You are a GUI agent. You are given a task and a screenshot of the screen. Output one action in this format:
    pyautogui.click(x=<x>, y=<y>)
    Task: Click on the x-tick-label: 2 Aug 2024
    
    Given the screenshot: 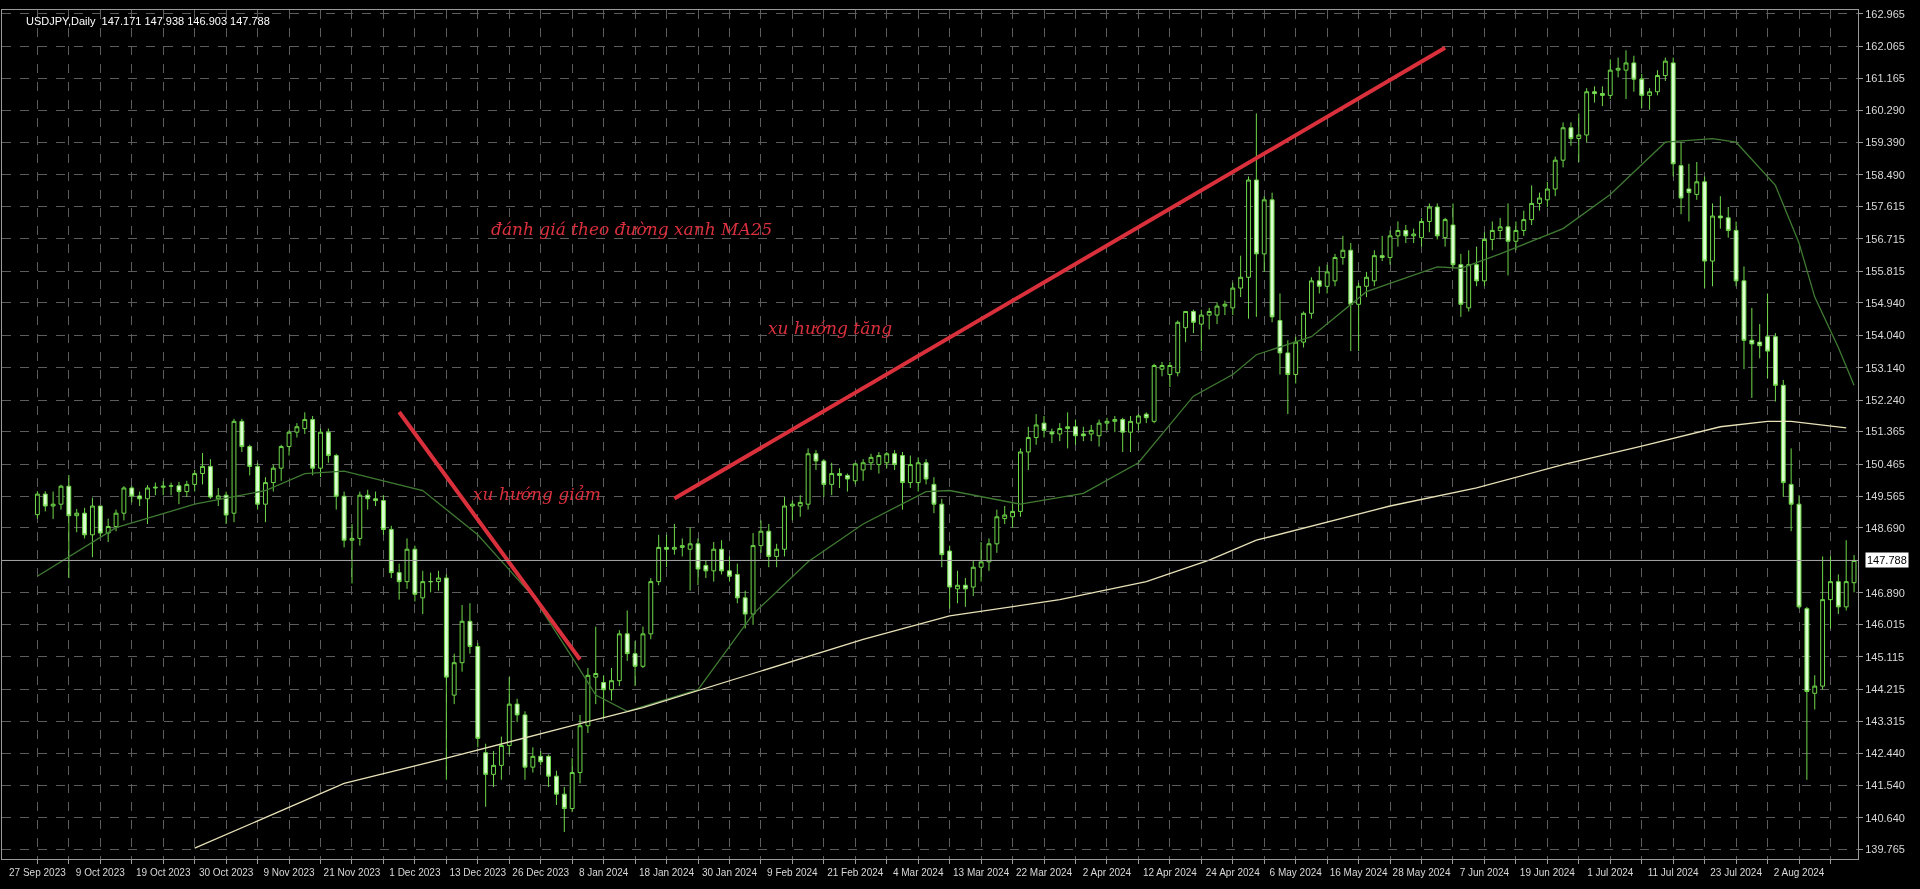 What is the action you would take?
    pyautogui.click(x=1799, y=872)
    